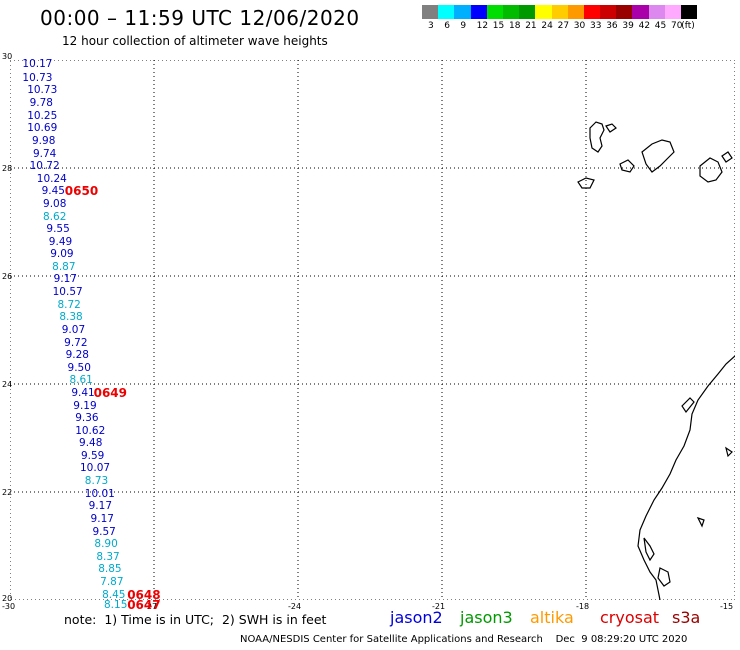  I want to click on wave-height-label: 9.36, so click(87, 418).